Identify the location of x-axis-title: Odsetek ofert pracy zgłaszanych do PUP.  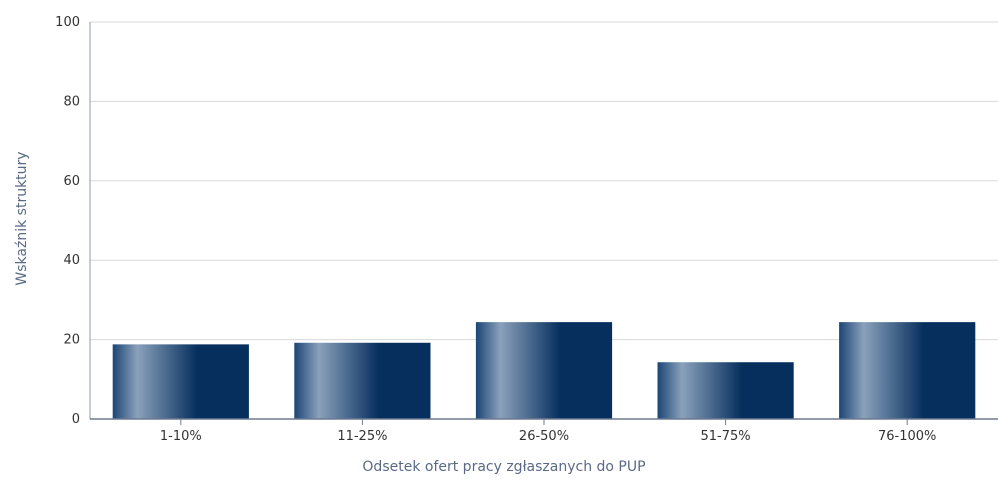
(503, 467).